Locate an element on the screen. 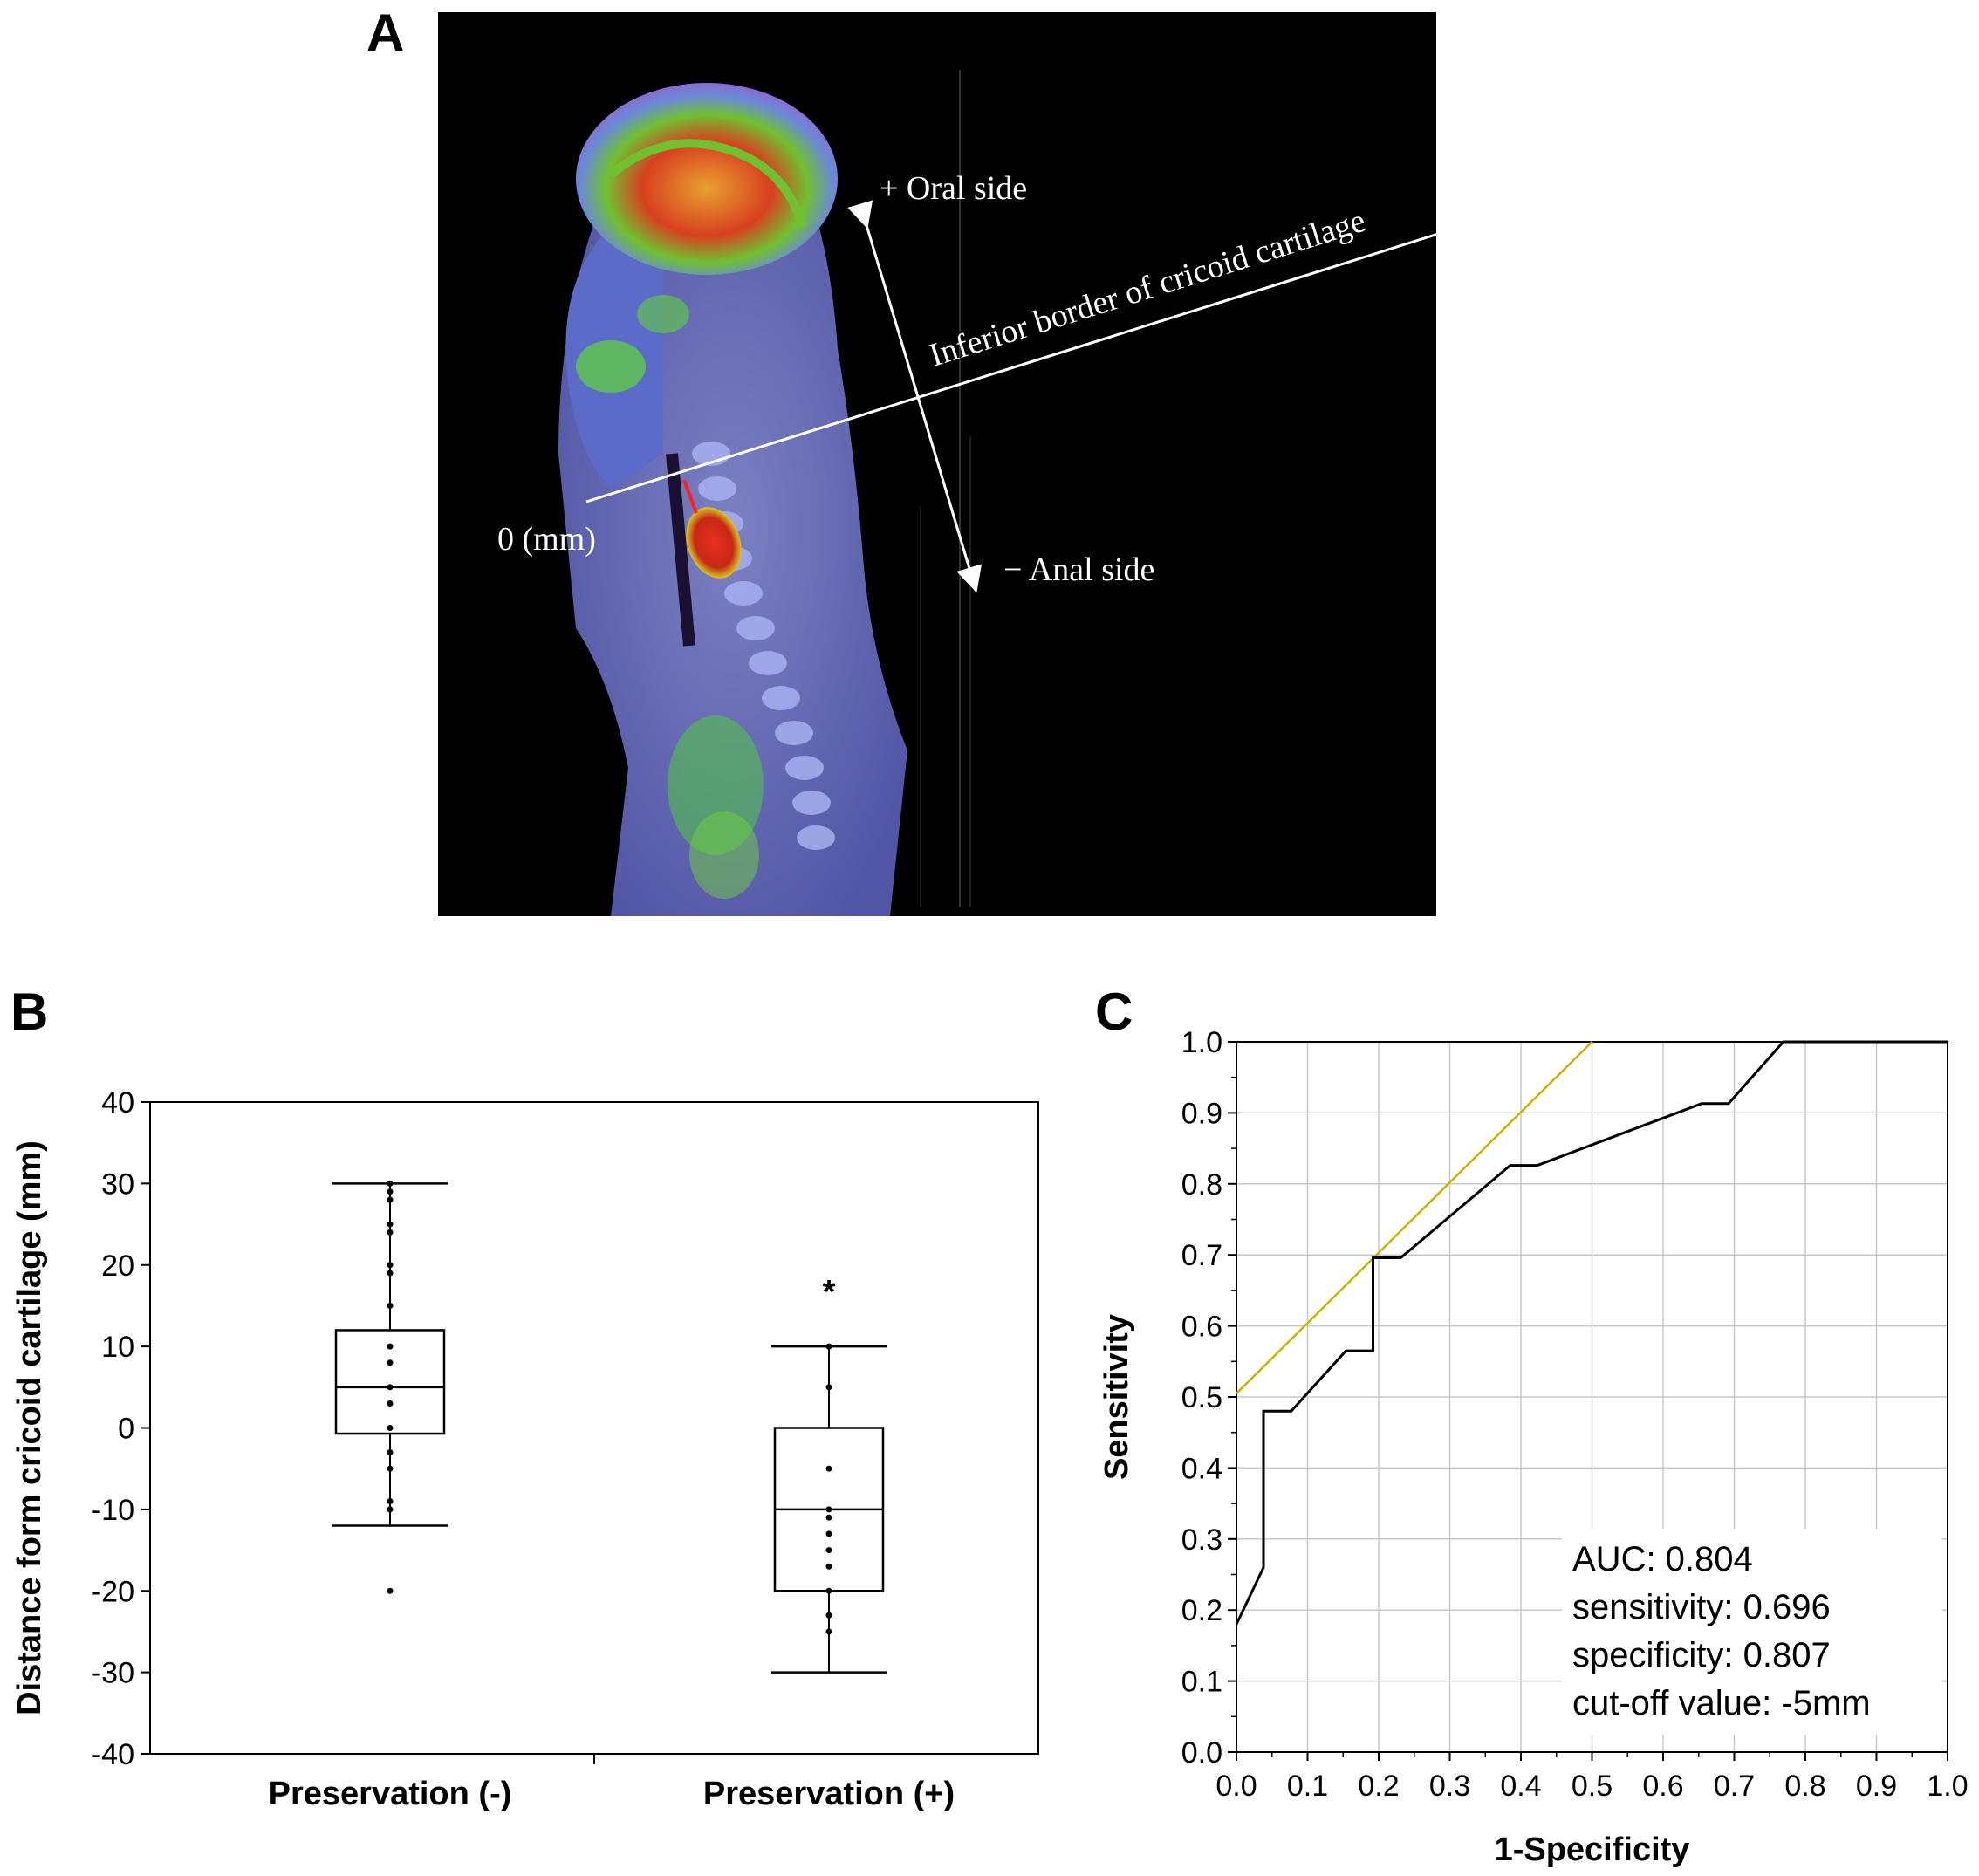 This screenshot has height=1876, width=1979. stats-box is located at coordinates (1752, 1632).